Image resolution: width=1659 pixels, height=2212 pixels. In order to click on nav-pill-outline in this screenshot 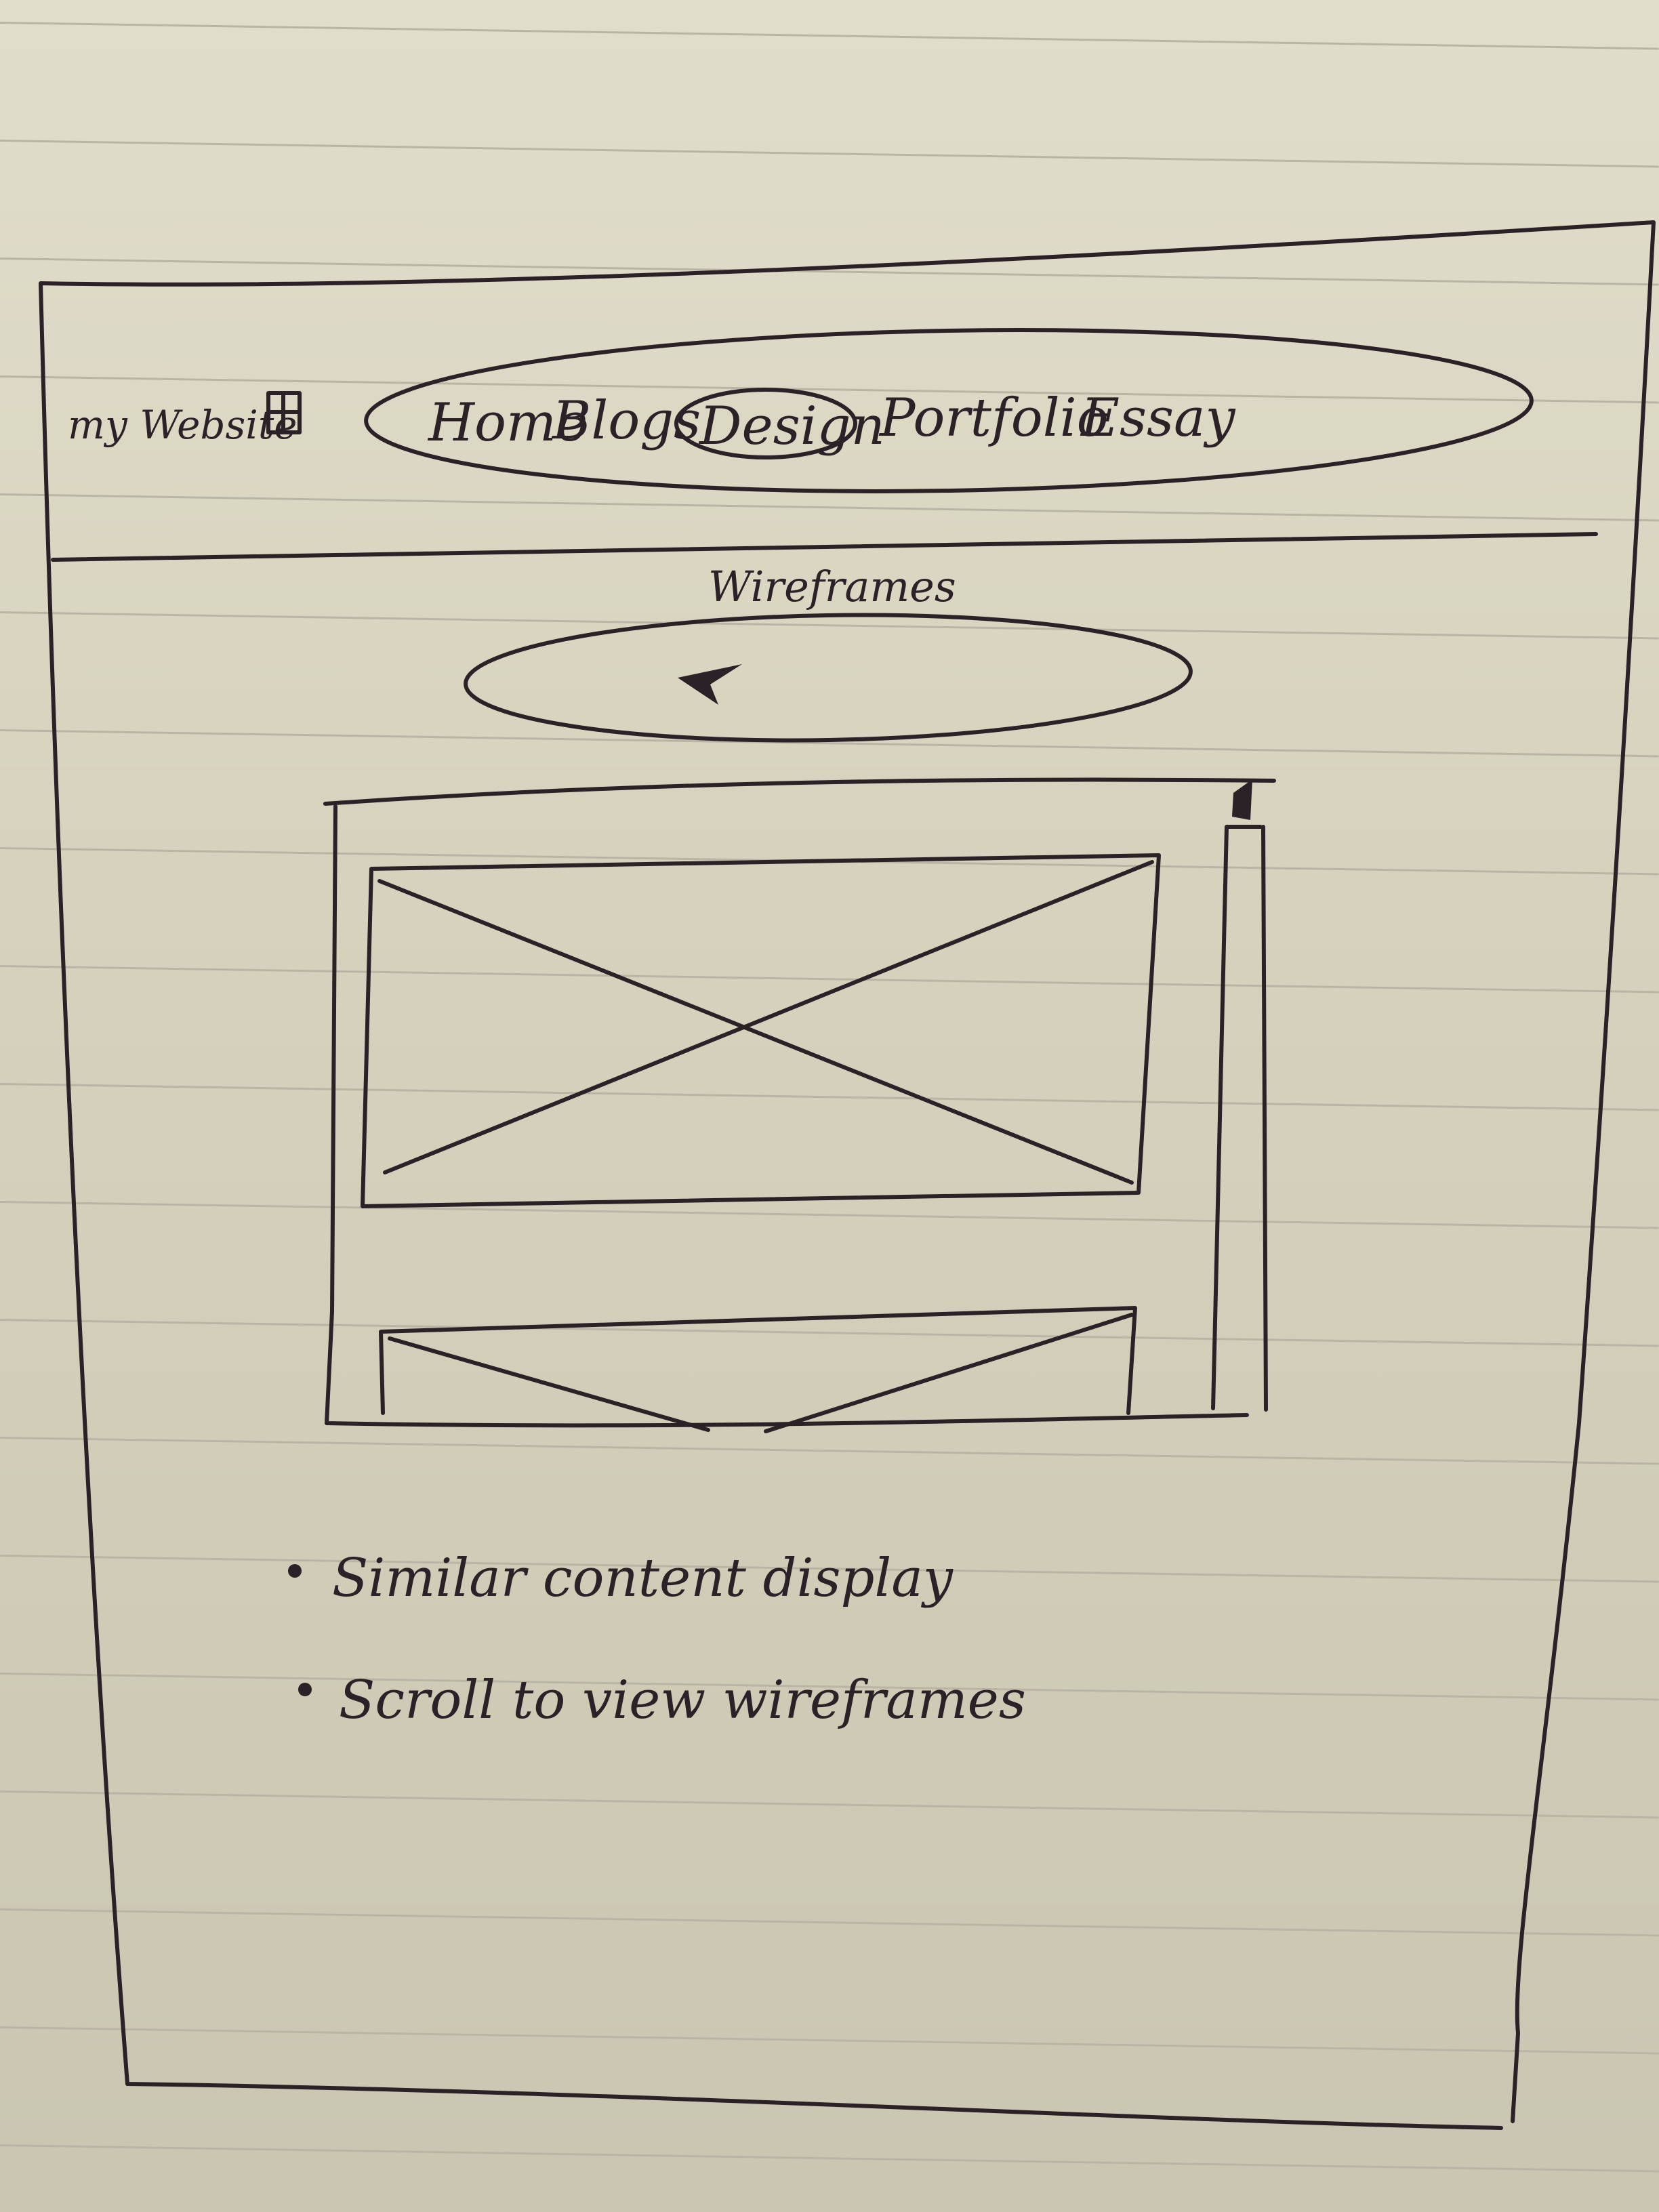, I will do `click(949, 411)`.